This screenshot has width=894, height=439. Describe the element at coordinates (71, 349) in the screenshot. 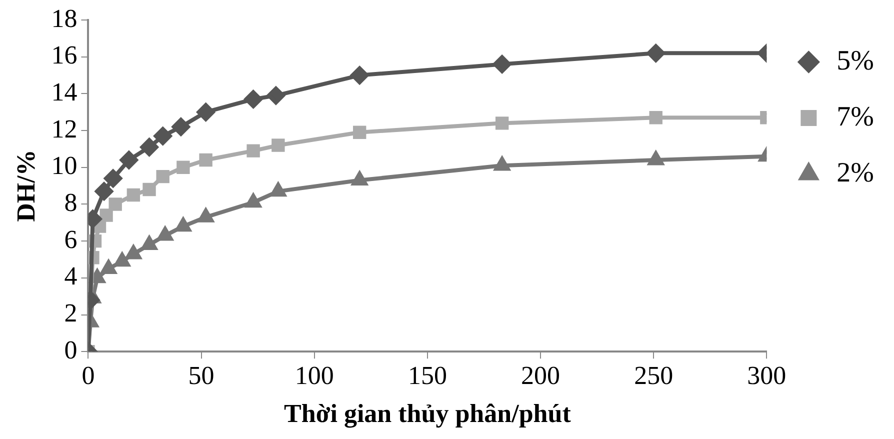

I see `y-tick-label: 0` at that location.